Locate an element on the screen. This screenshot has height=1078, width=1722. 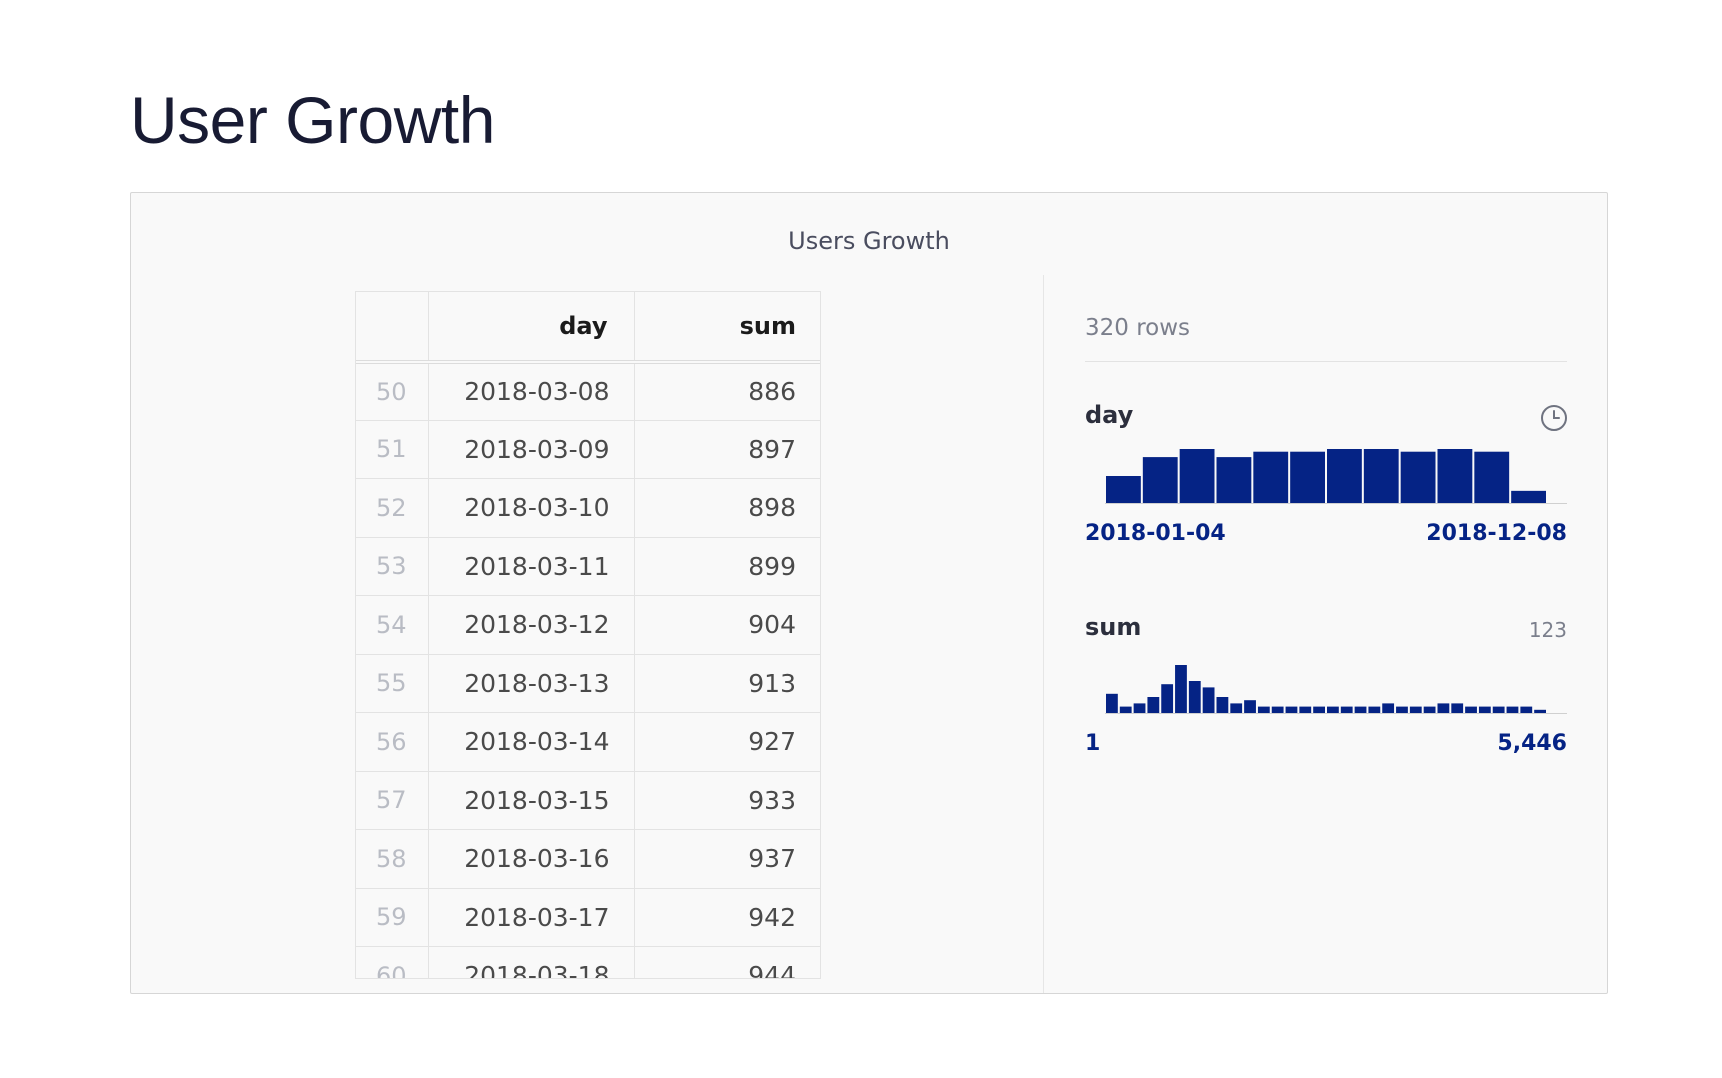
sum-cell: 942 is located at coordinates (727, 917).